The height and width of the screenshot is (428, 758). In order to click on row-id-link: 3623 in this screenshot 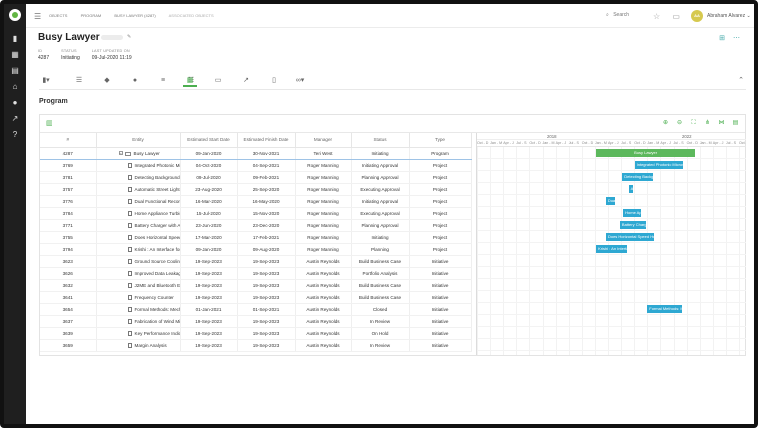, I will do `click(68, 261)`.